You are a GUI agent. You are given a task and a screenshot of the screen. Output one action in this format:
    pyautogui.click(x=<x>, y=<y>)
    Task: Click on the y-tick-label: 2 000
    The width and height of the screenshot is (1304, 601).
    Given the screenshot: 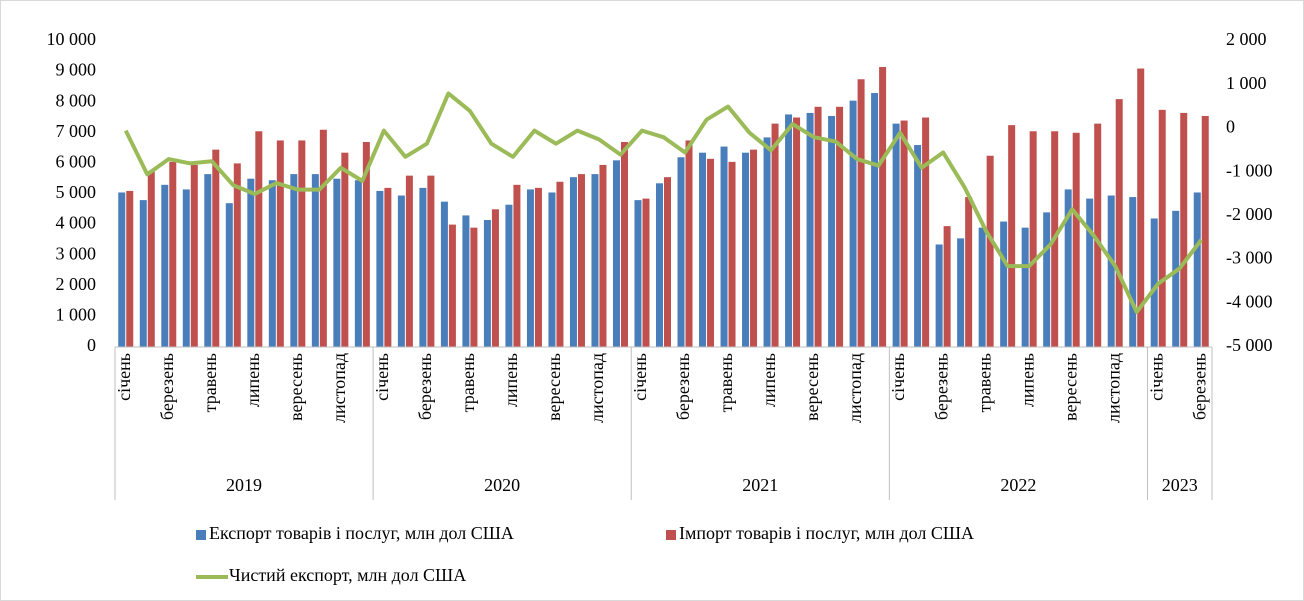 What is the action you would take?
    pyautogui.click(x=76, y=284)
    